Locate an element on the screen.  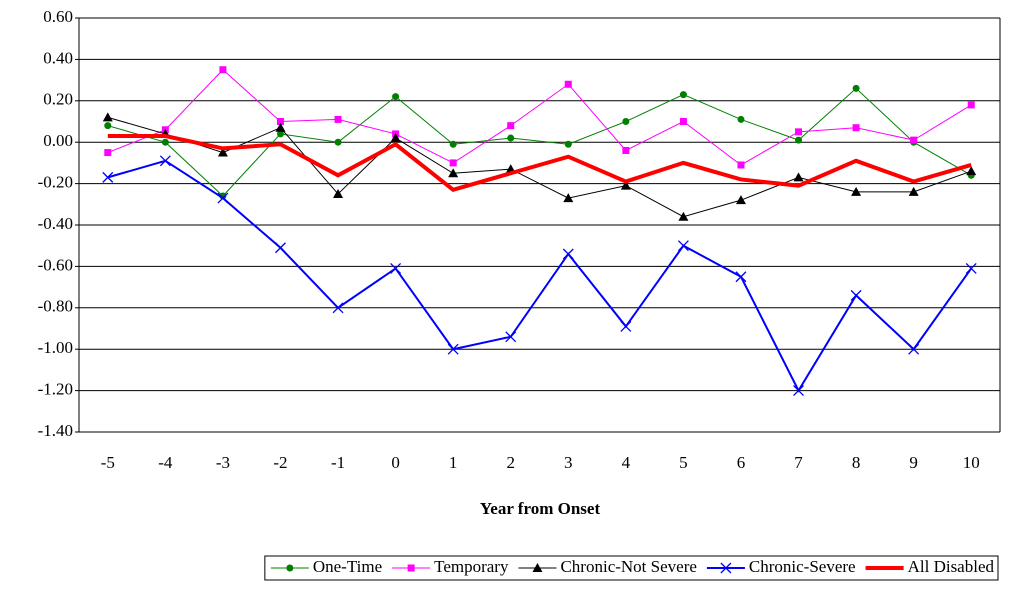
legend-label: Chronic-Severe is located at coordinates (802, 566).